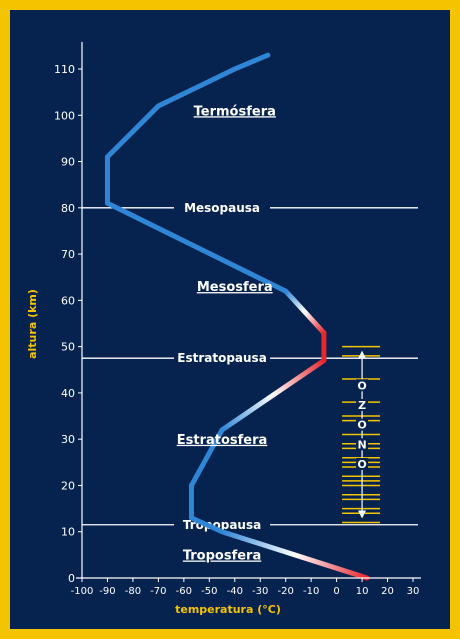 Image resolution: width=460 pixels, height=639 pixels. Describe the element at coordinates (209, 591) in the screenshot. I see `x-tick-label: -50` at that location.